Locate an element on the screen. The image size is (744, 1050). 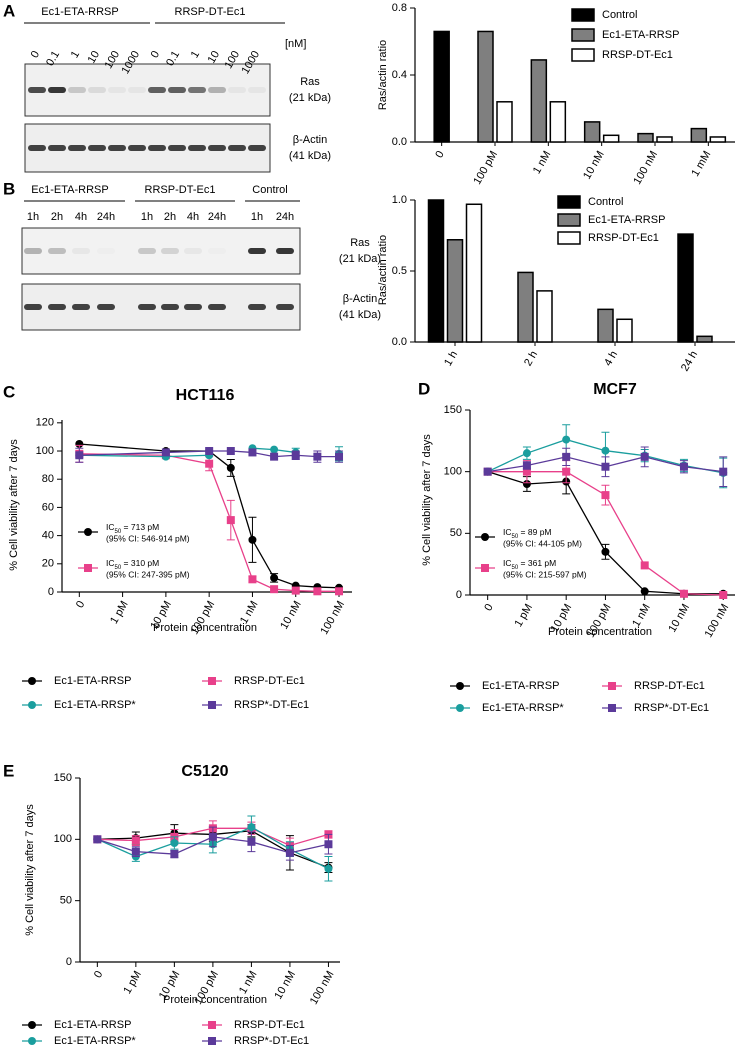
x-tick-label: 100 pM is located at coordinates (485, 168).